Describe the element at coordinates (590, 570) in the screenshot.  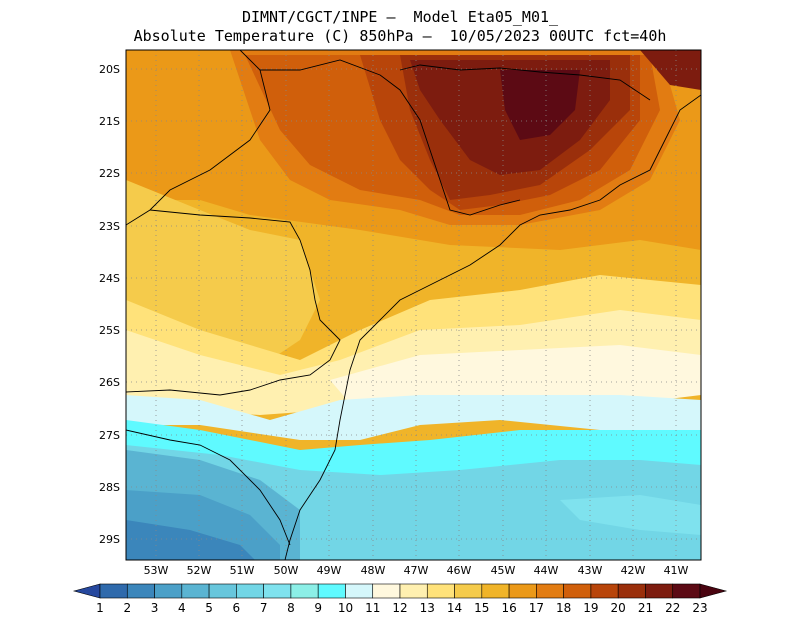
I see `lon-label: 43W` at that location.